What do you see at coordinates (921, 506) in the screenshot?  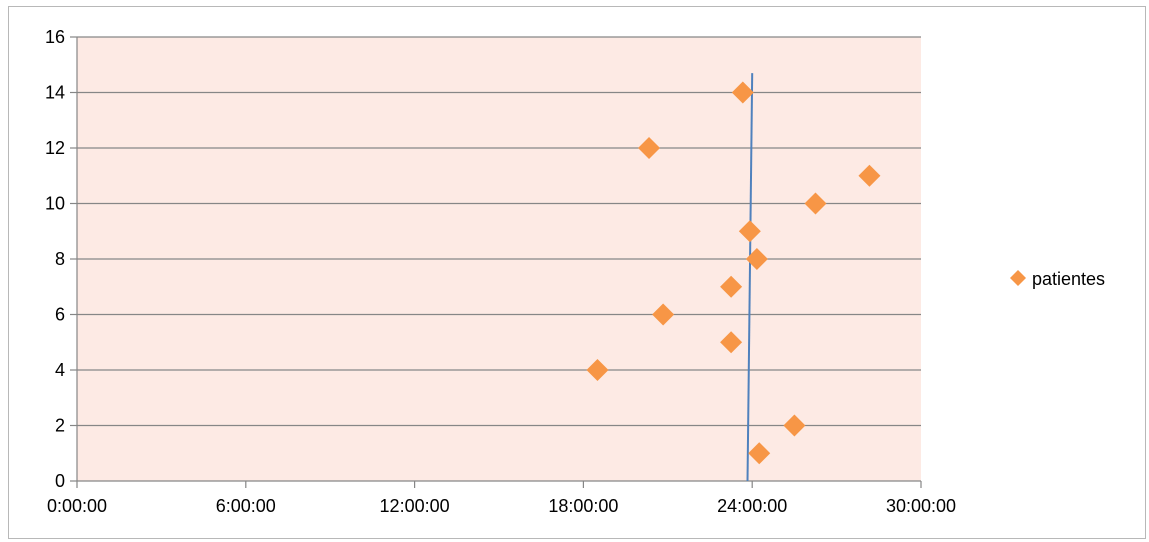 I see `x-tick-label: 30:00:00` at bounding box center [921, 506].